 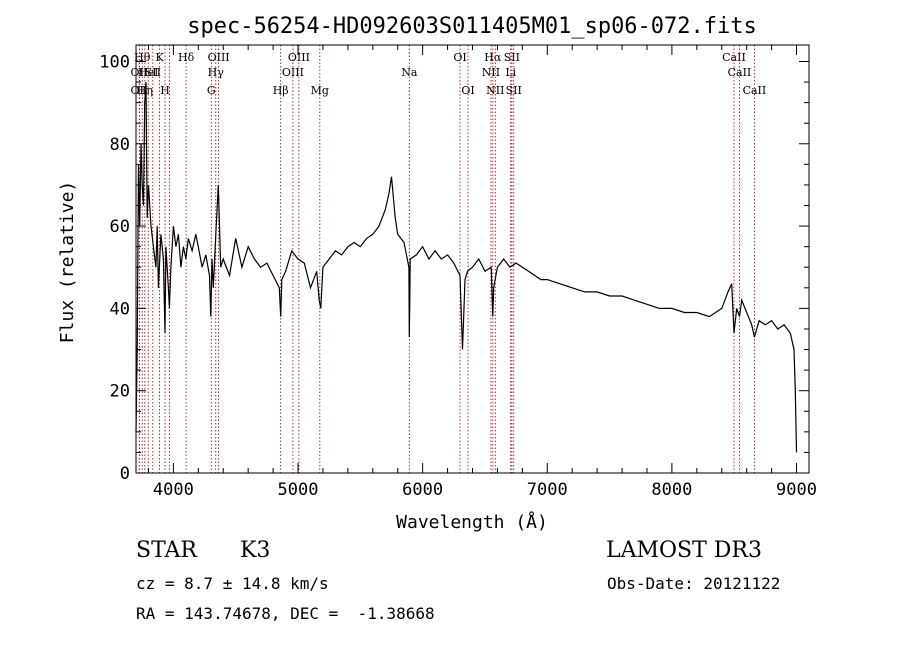 What do you see at coordinates (493, 57) in the screenshot?
I see `line-label: Hα` at bounding box center [493, 57].